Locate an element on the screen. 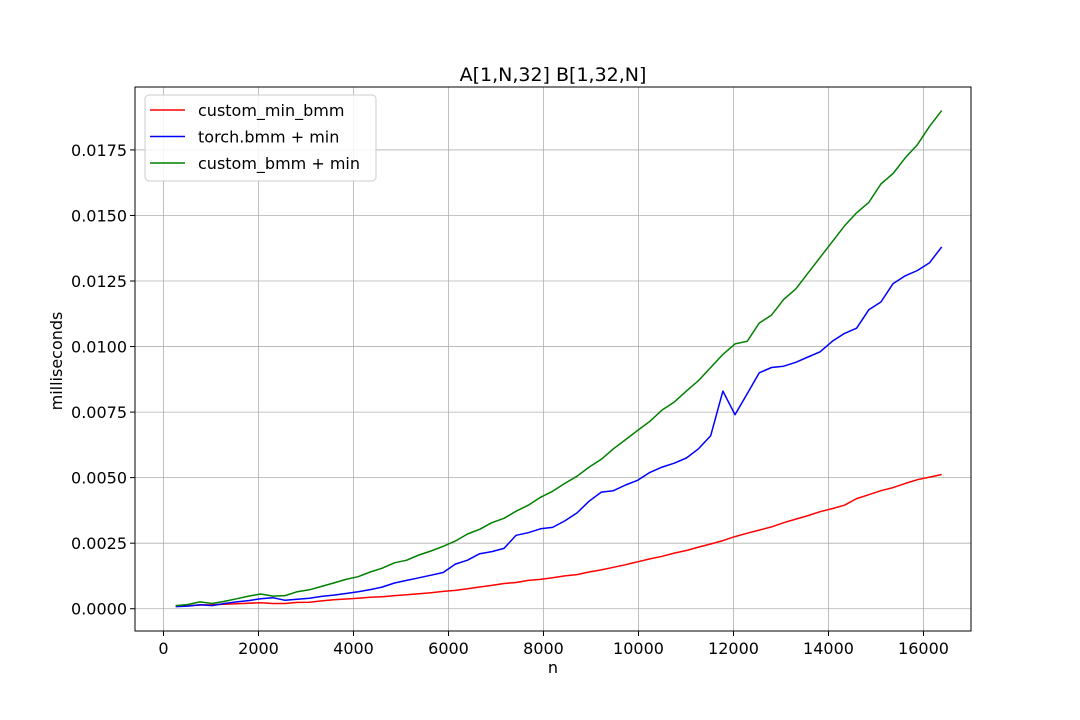 This screenshot has height=720, width=1080. legend-label: torch.bmm + min is located at coordinates (268, 137).